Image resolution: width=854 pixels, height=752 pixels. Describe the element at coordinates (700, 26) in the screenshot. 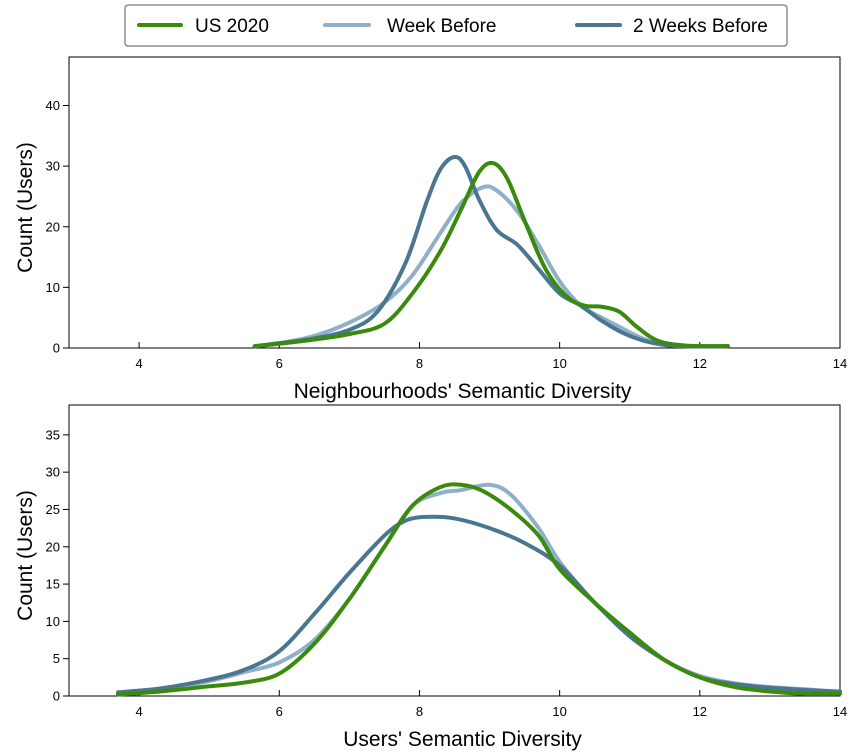

I see `legend-label: 2 Weeks Before` at that location.